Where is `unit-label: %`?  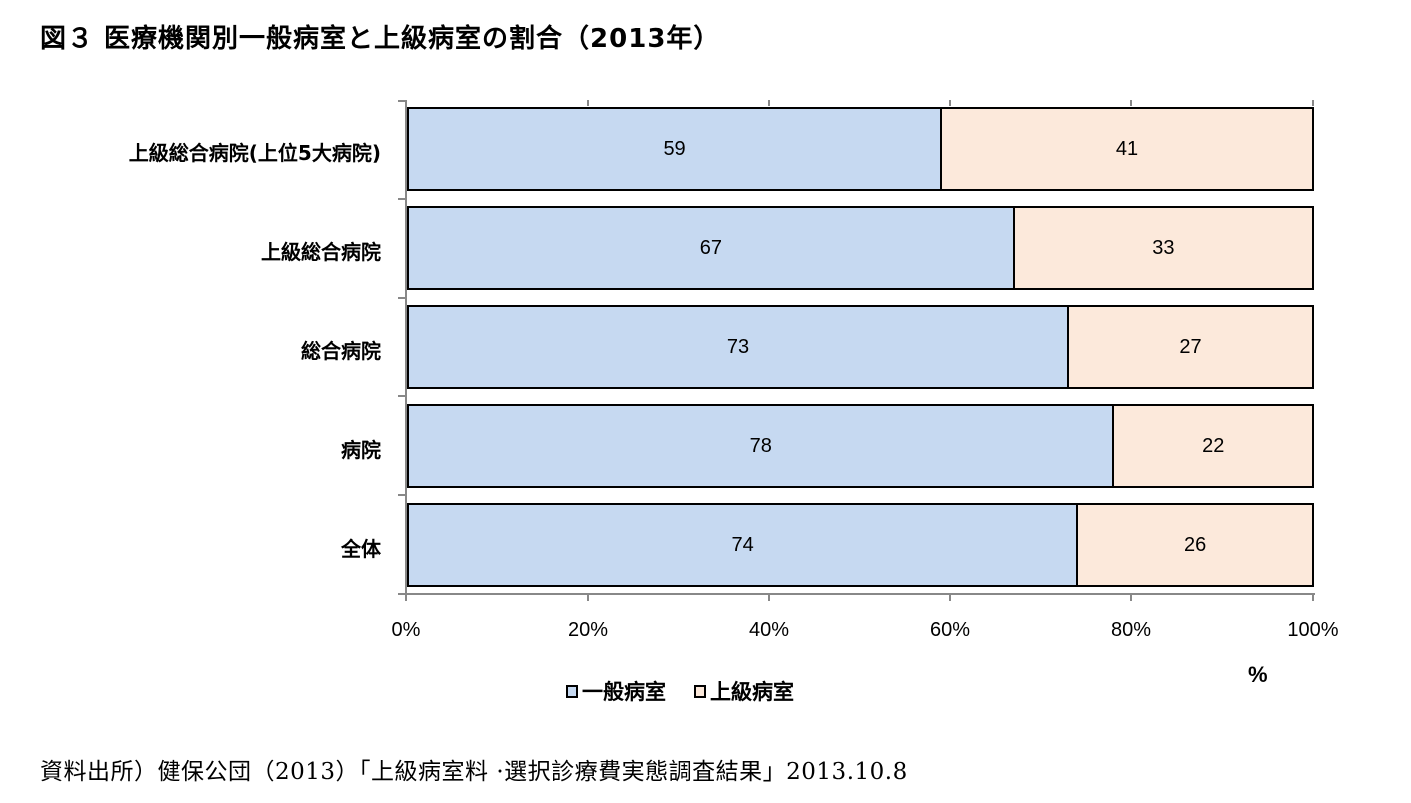
unit-label: % is located at coordinates (1258, 674).